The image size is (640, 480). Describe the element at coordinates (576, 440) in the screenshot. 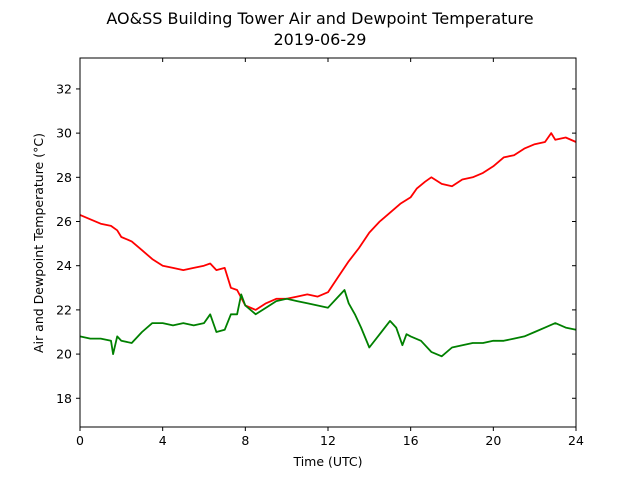

I see `x-tick-label-24: 24` at that location.